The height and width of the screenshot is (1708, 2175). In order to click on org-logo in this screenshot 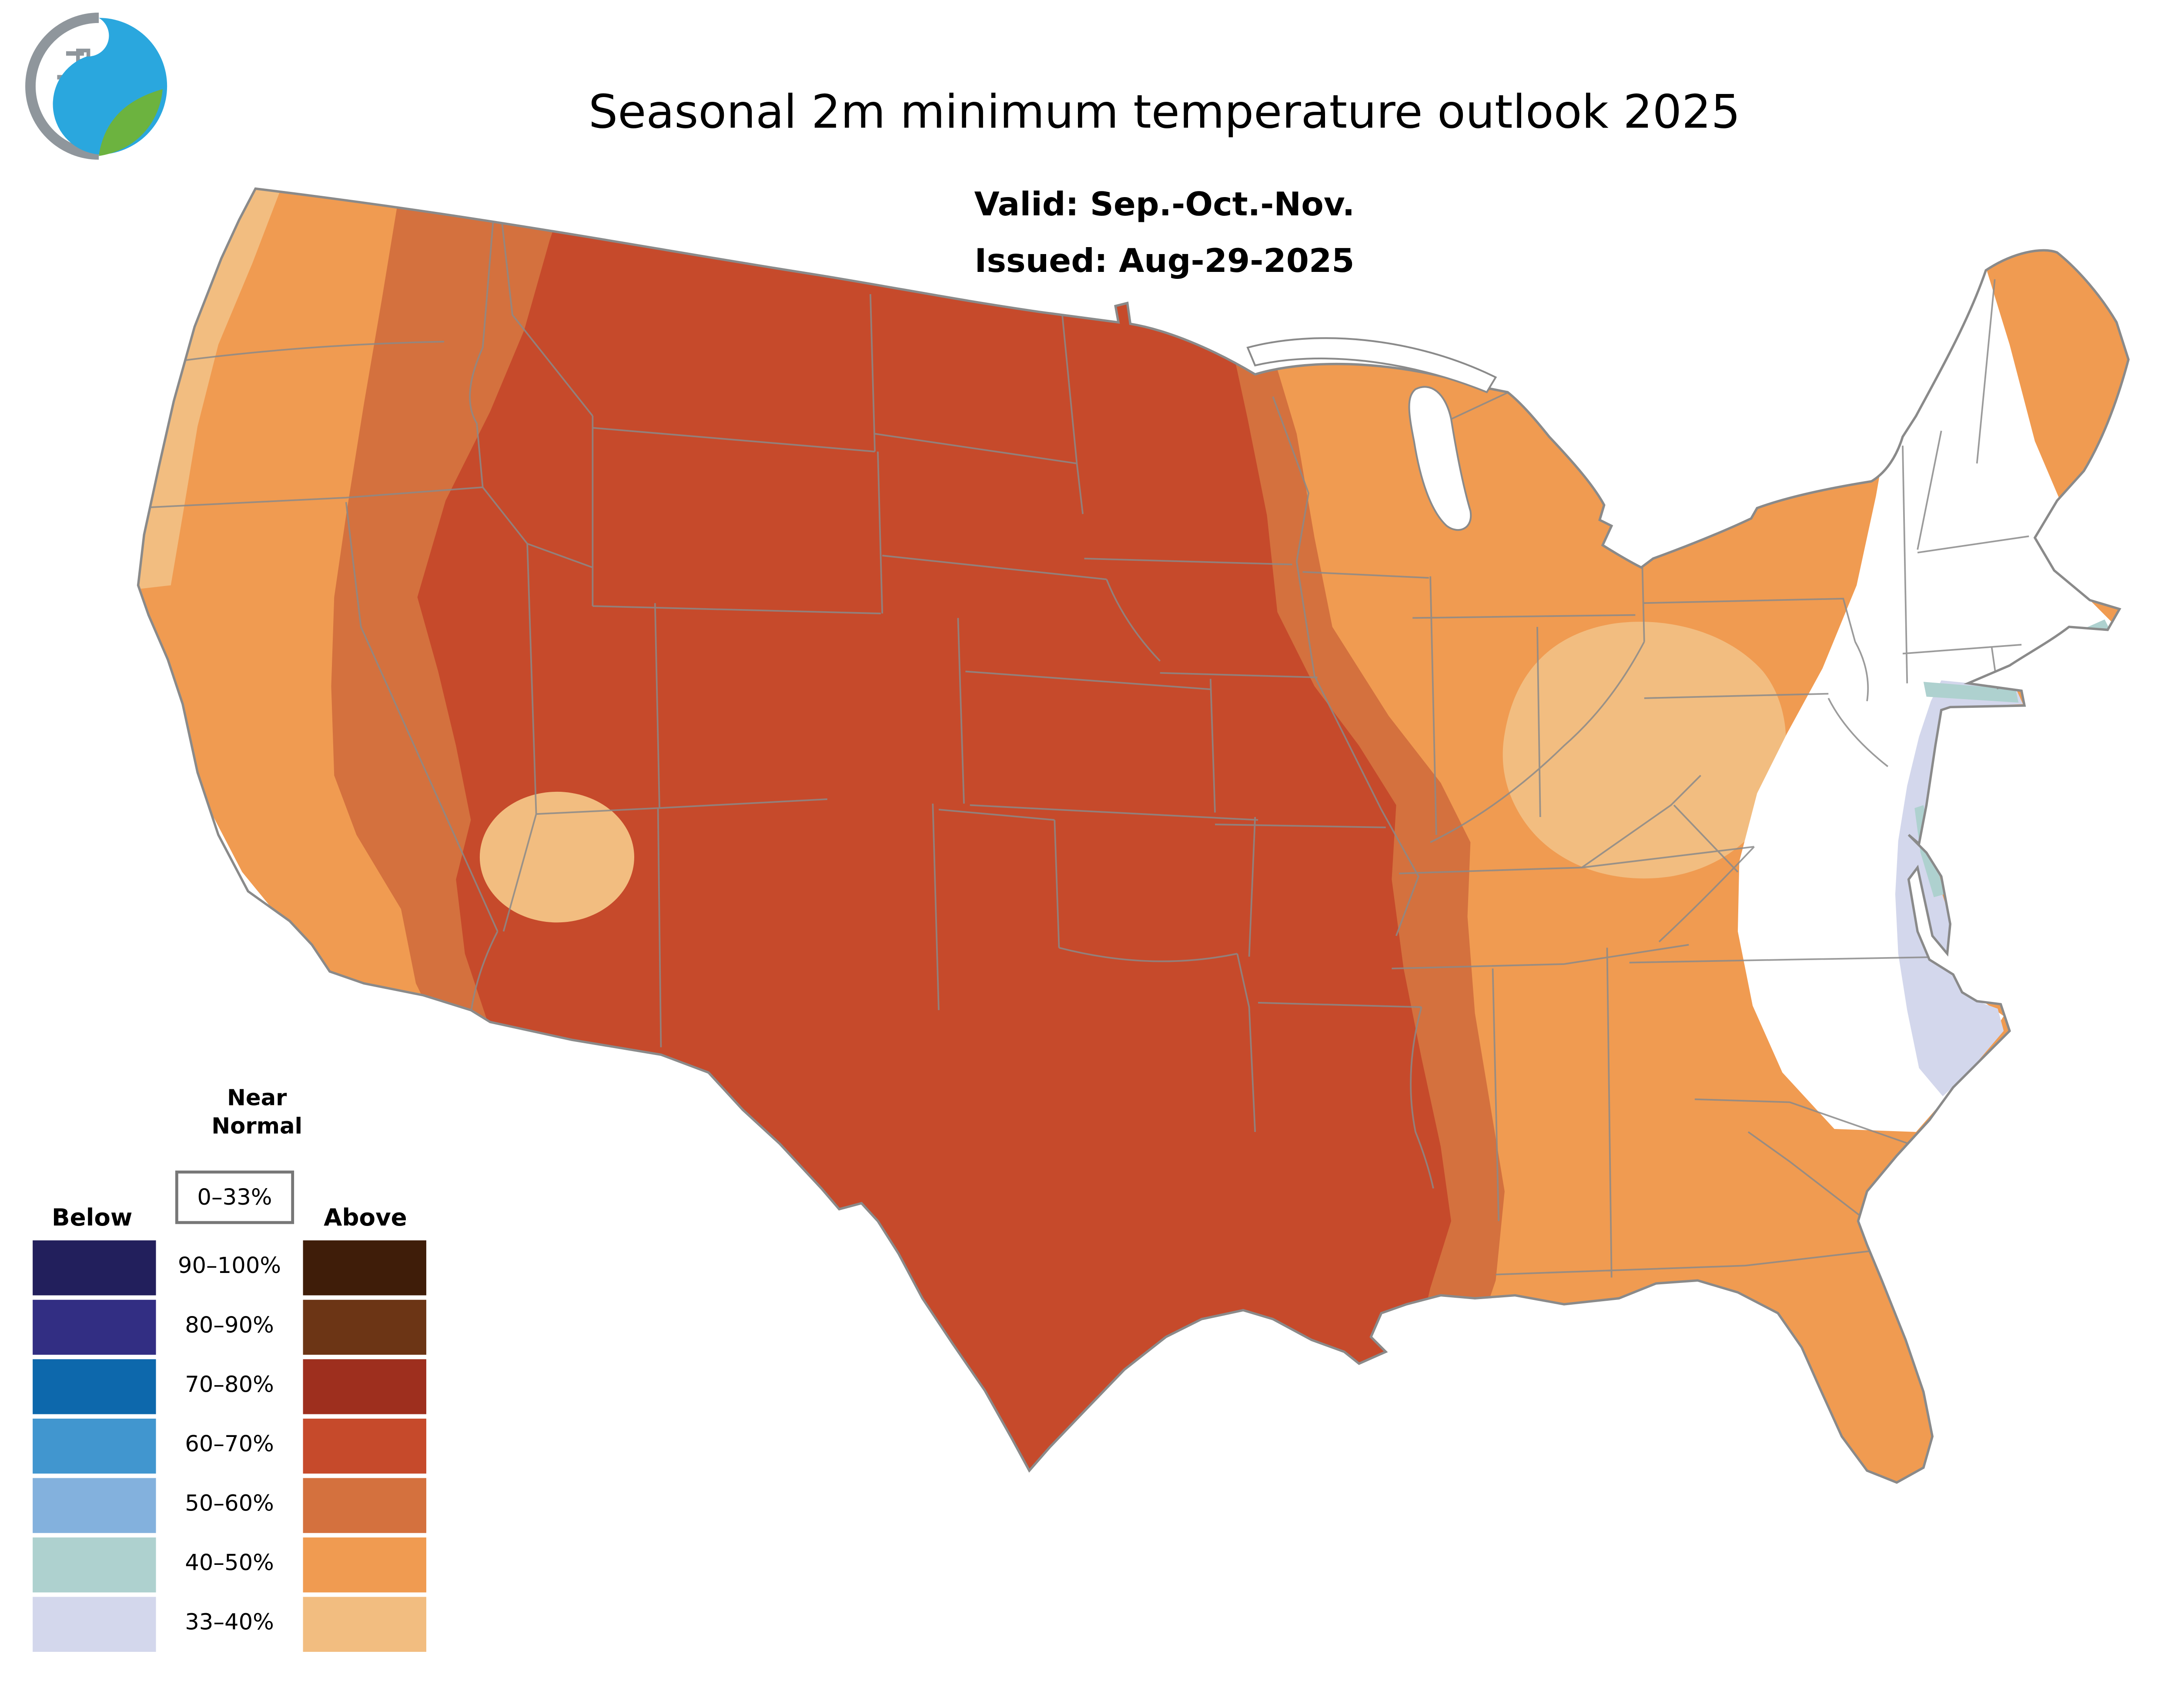, I will do `click(97, 87)`.